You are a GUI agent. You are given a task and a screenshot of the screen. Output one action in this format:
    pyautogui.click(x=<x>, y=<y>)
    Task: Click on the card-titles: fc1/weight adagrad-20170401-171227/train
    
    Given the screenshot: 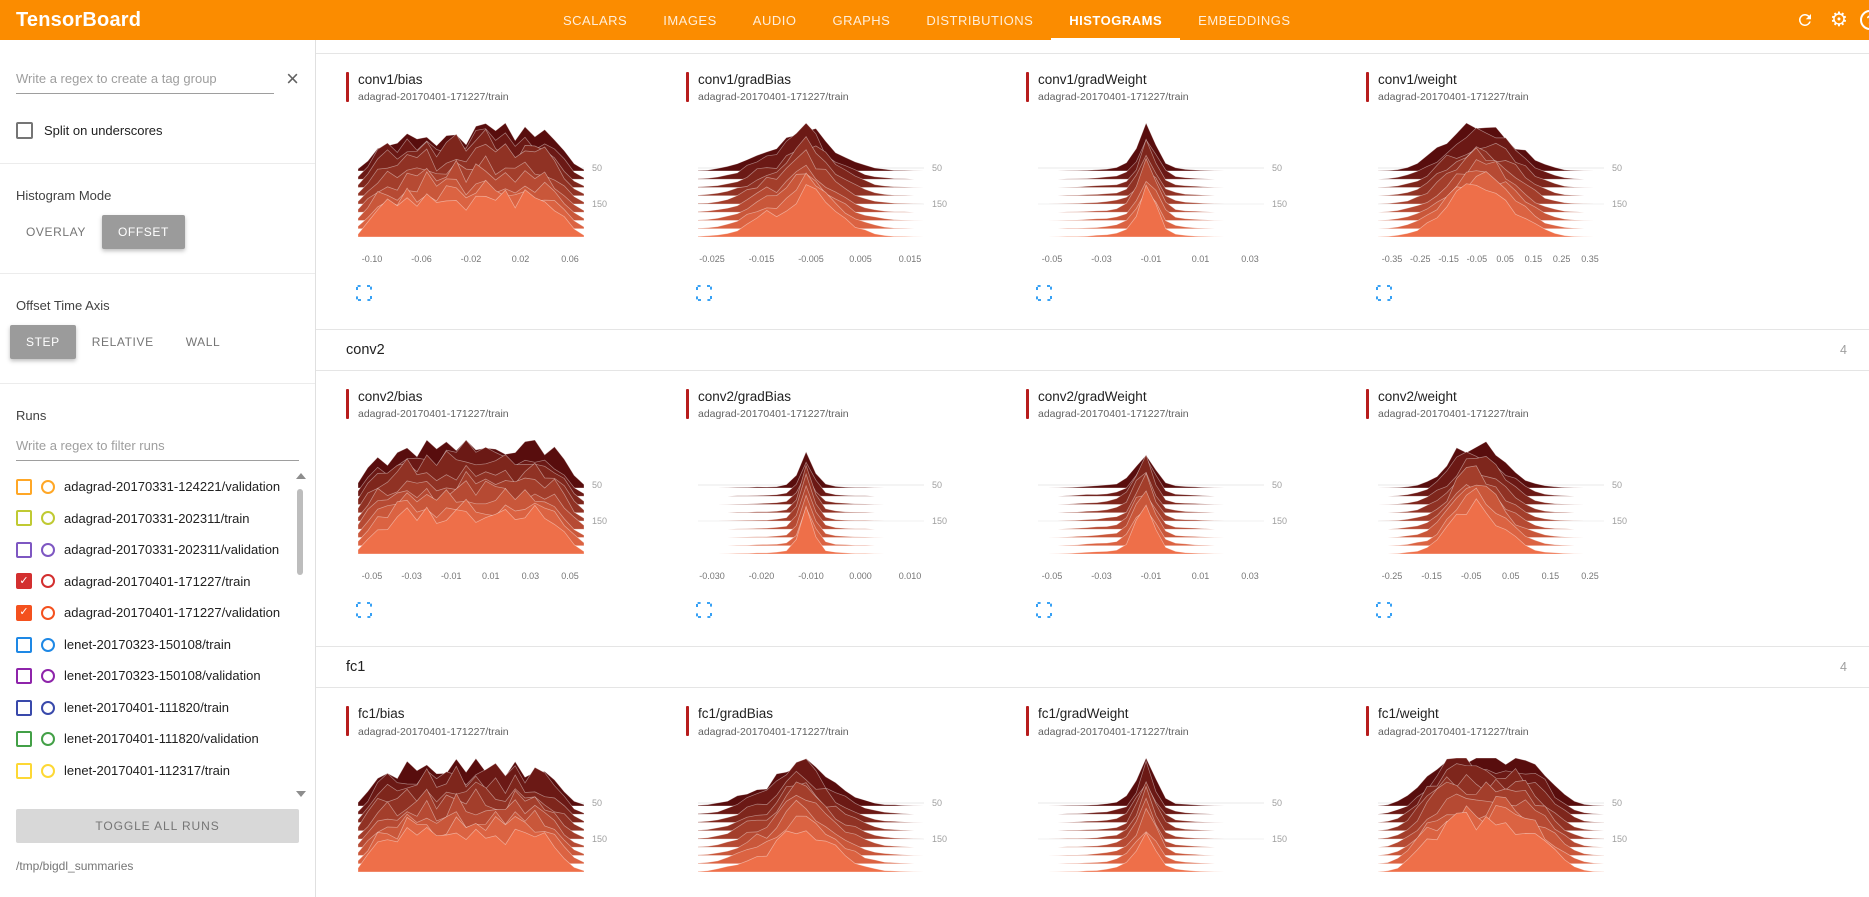 What is the action you would take?
    pyautogui.click(x=1453, y=721)
    